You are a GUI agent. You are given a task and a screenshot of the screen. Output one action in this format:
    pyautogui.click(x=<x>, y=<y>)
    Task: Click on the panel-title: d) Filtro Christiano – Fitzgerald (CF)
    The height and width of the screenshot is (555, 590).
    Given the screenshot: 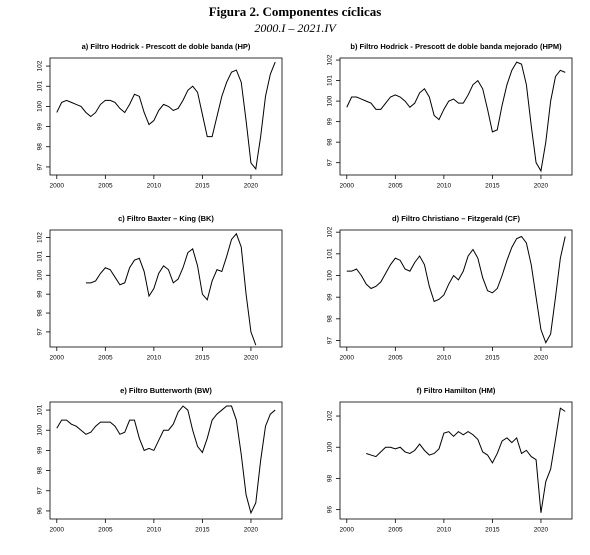 What is the action you would take?
    pyautogui.click(x=456, y=218)
    